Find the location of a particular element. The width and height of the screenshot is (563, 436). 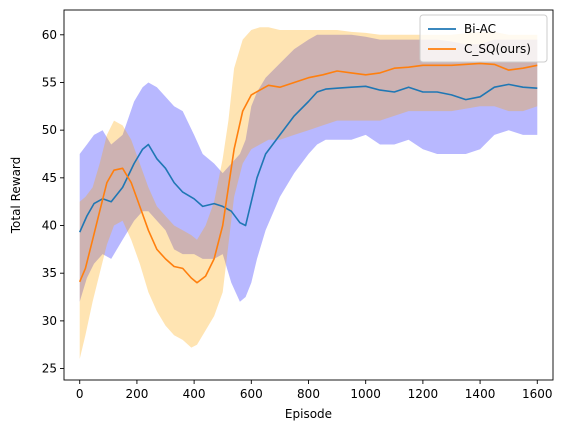

legend: Bi-AC C_SQ(ours) is located at coordinates (483, 38).